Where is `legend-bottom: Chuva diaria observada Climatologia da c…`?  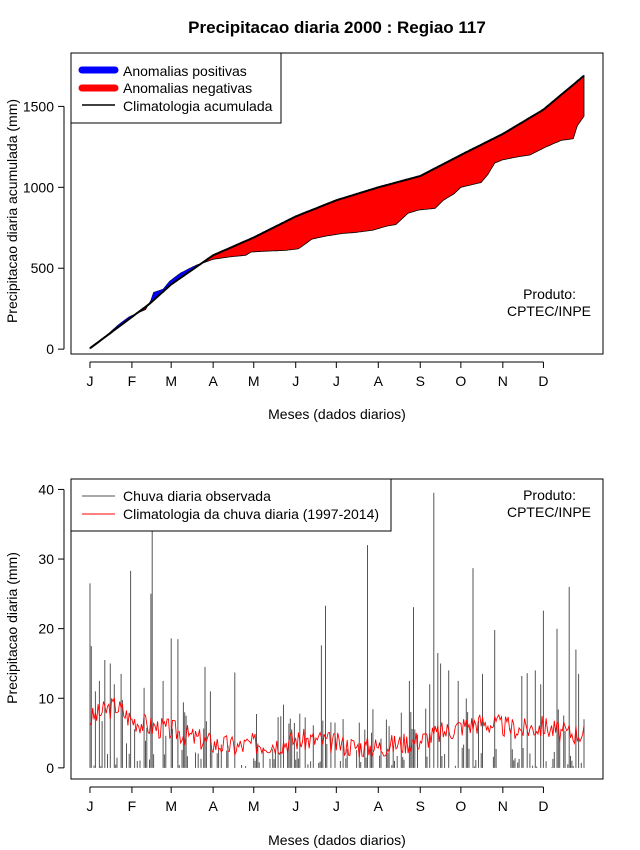
legend-bottom: Chuva diaria observada Climatologia da c… is located at coordinates (231, 505).